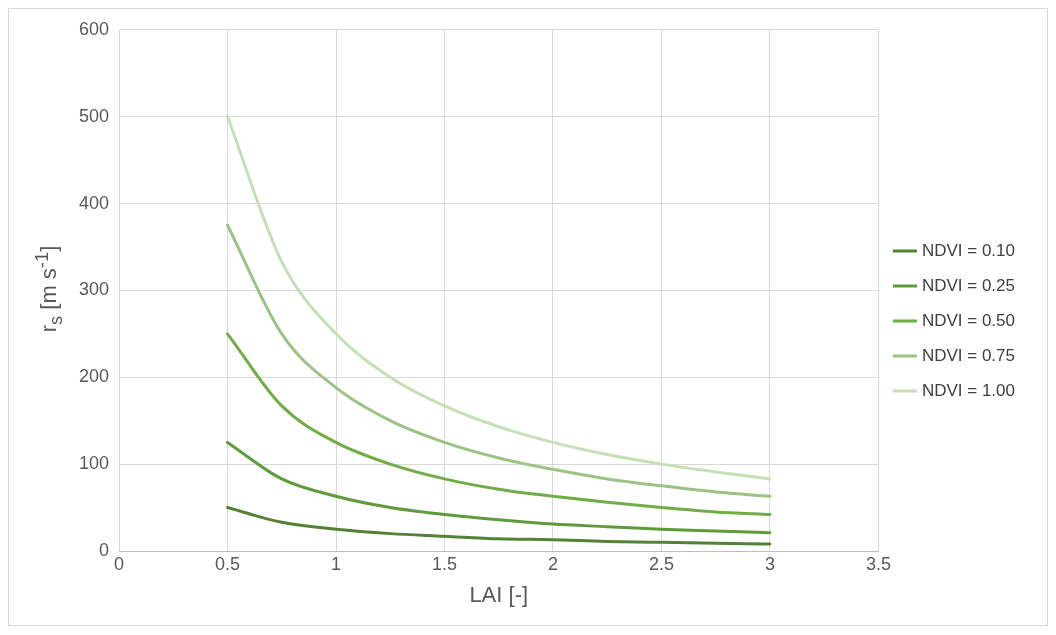  What do you see at coordinates (228, 563) in the screenshot?
I see `x-tick-label: 0.5` at bounding box center [228, 563].